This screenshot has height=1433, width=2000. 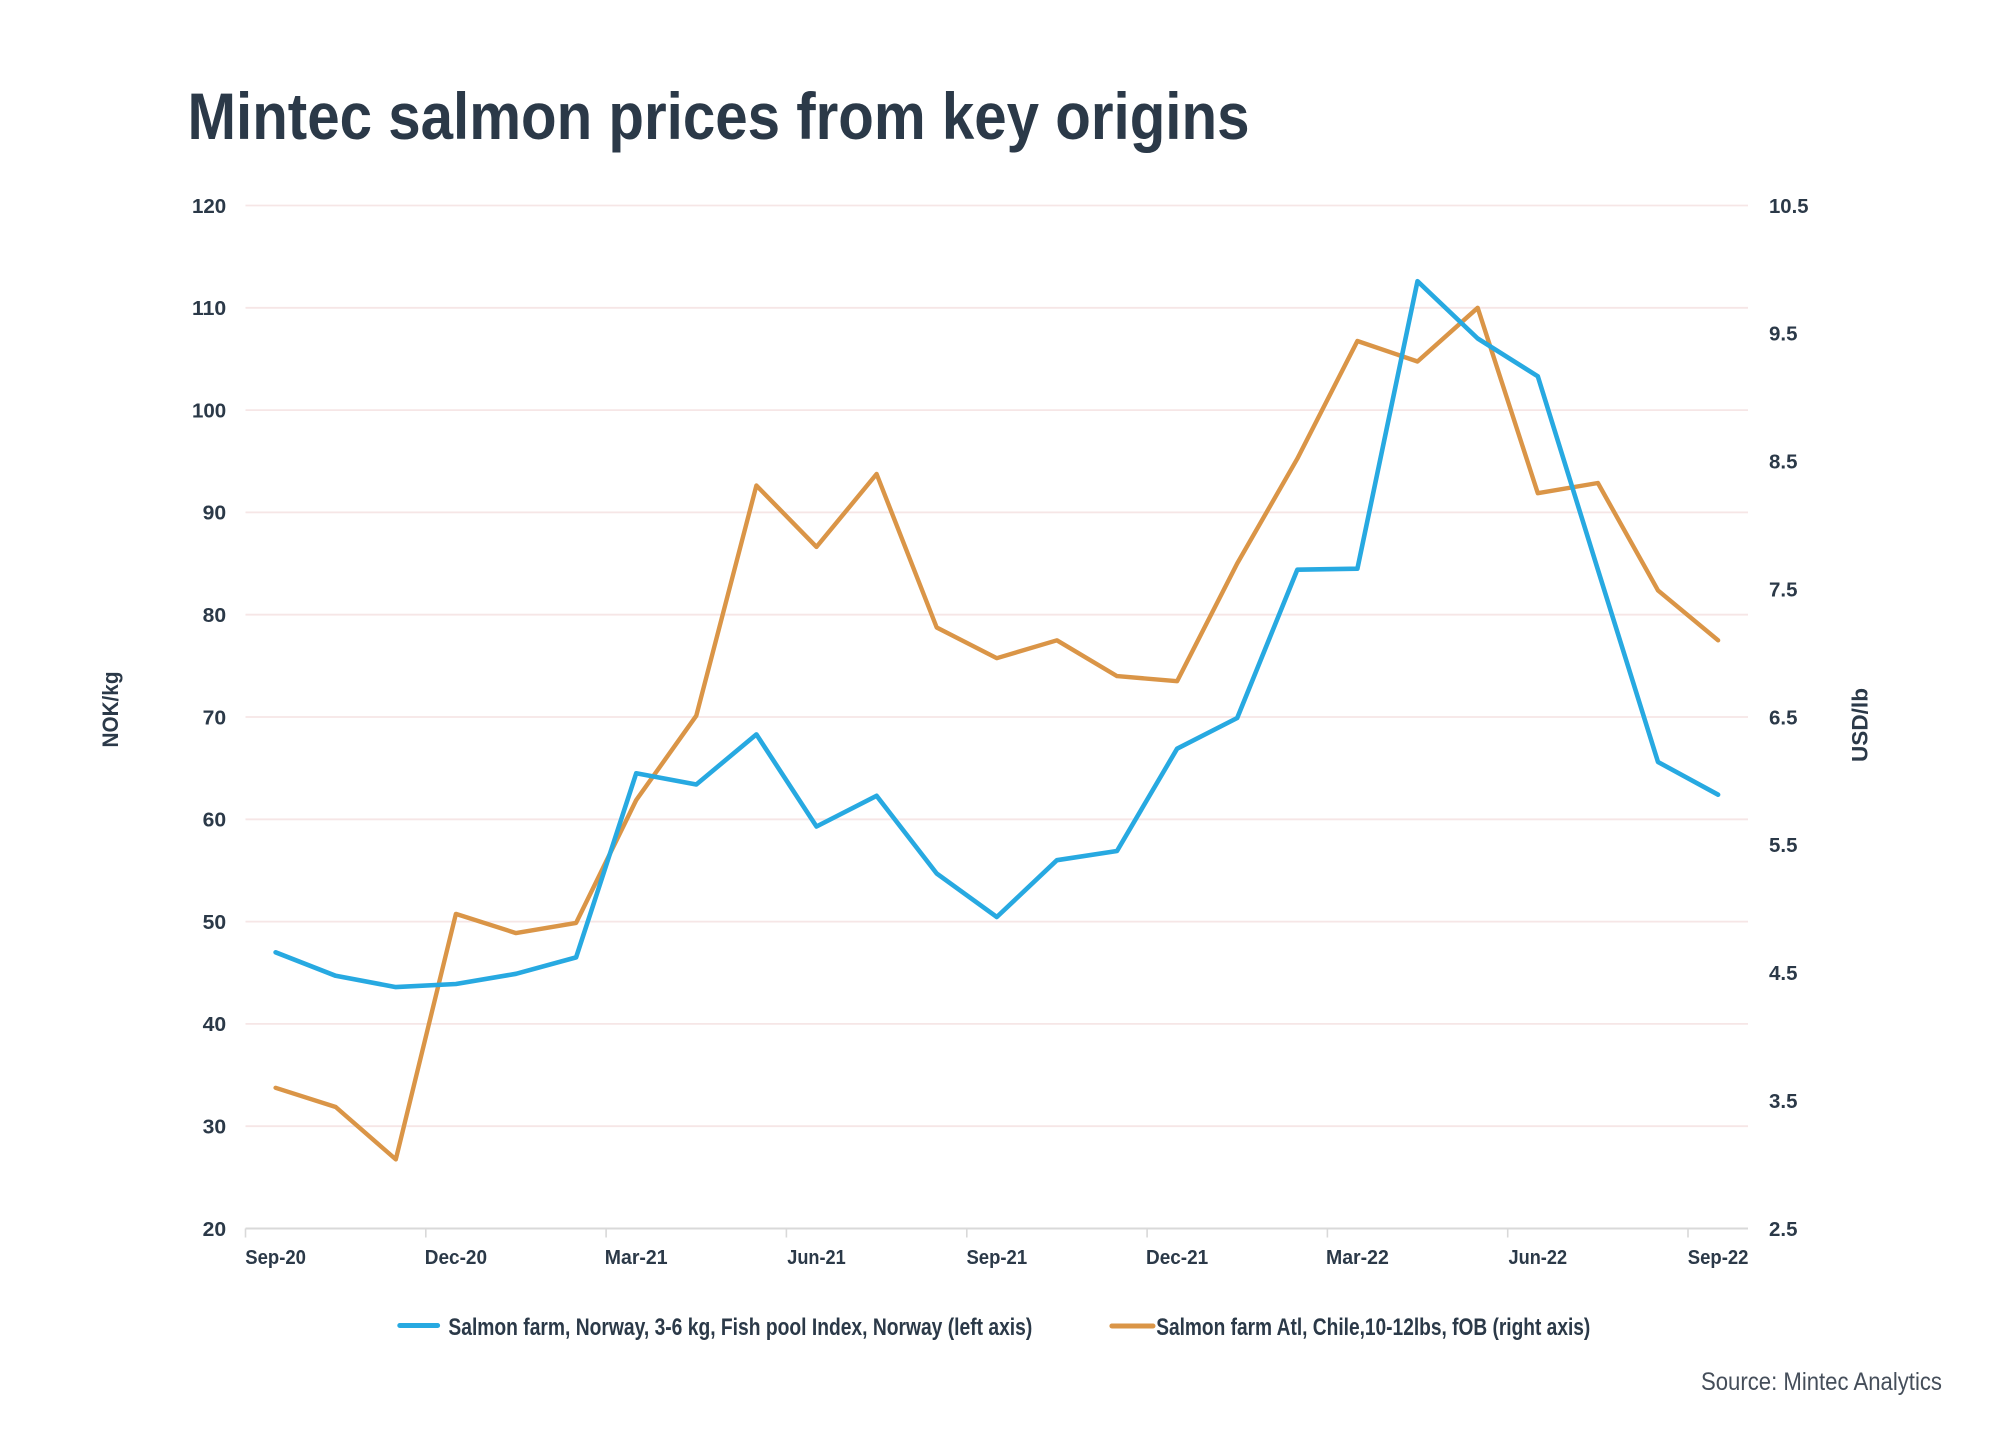 I want to click on svg-text: 10.5, so click(x=1789, y=207).